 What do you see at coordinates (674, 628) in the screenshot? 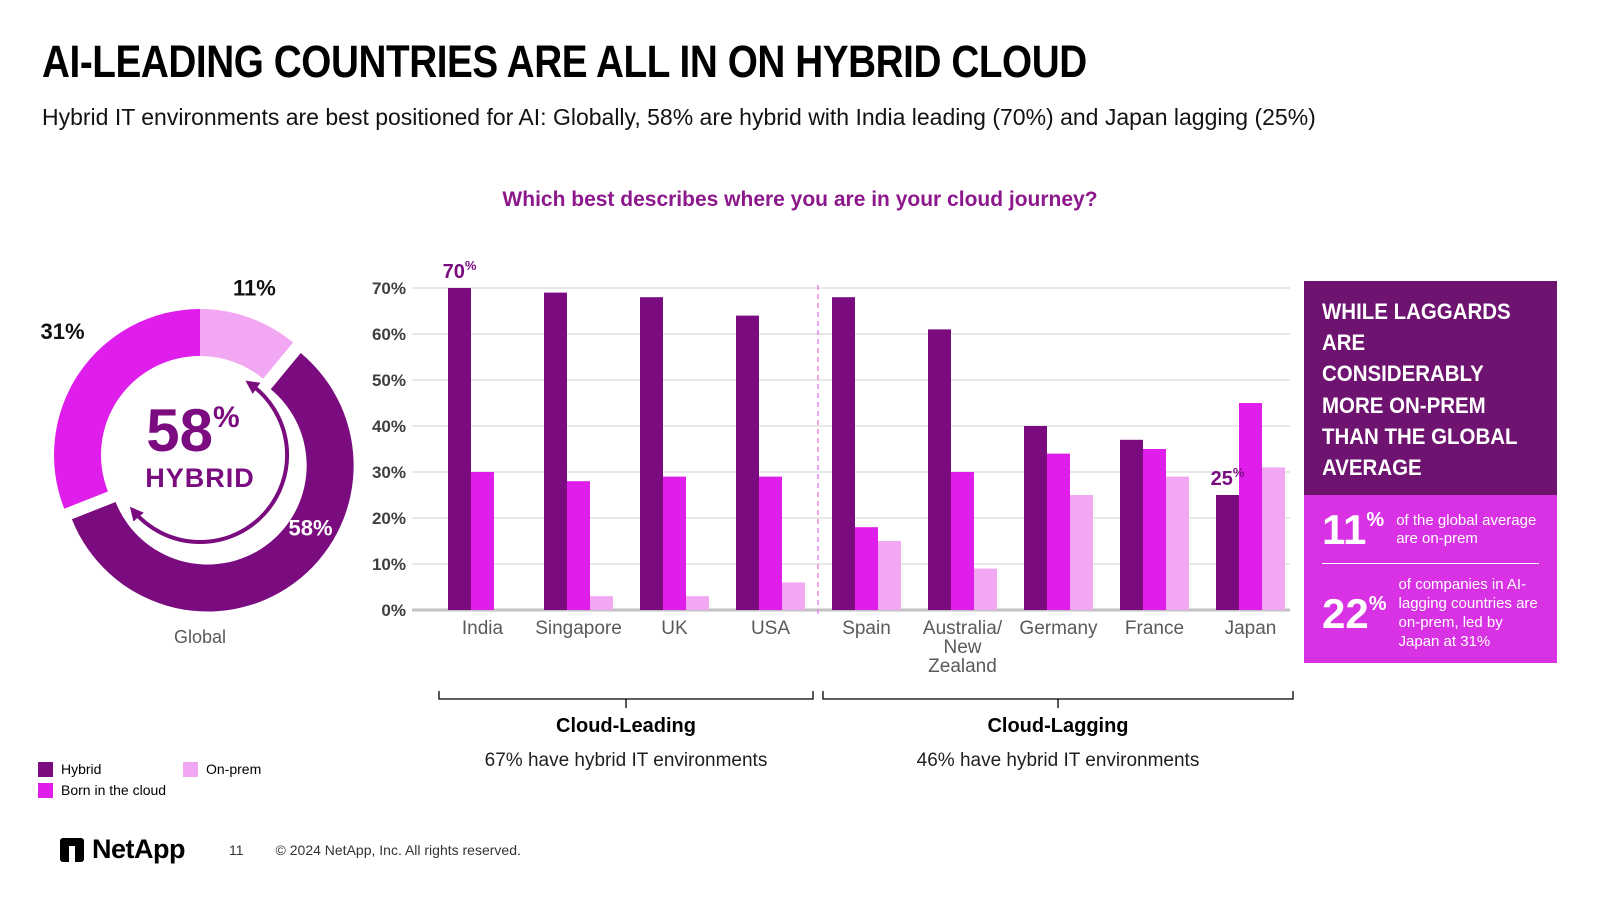
I see `x-axis-category-label: UK` at bounding box center [674, 628].